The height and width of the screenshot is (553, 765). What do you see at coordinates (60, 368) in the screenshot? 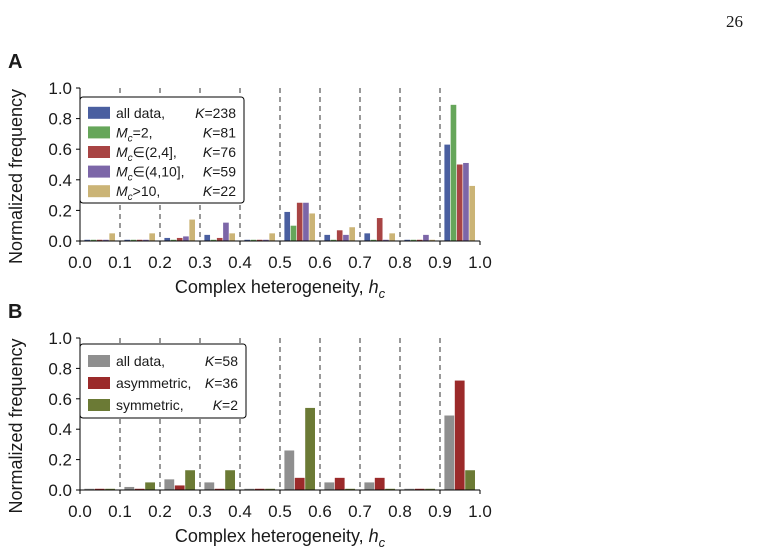
I see `y-tick-label: 0.8` at bounding box center [60, 368].